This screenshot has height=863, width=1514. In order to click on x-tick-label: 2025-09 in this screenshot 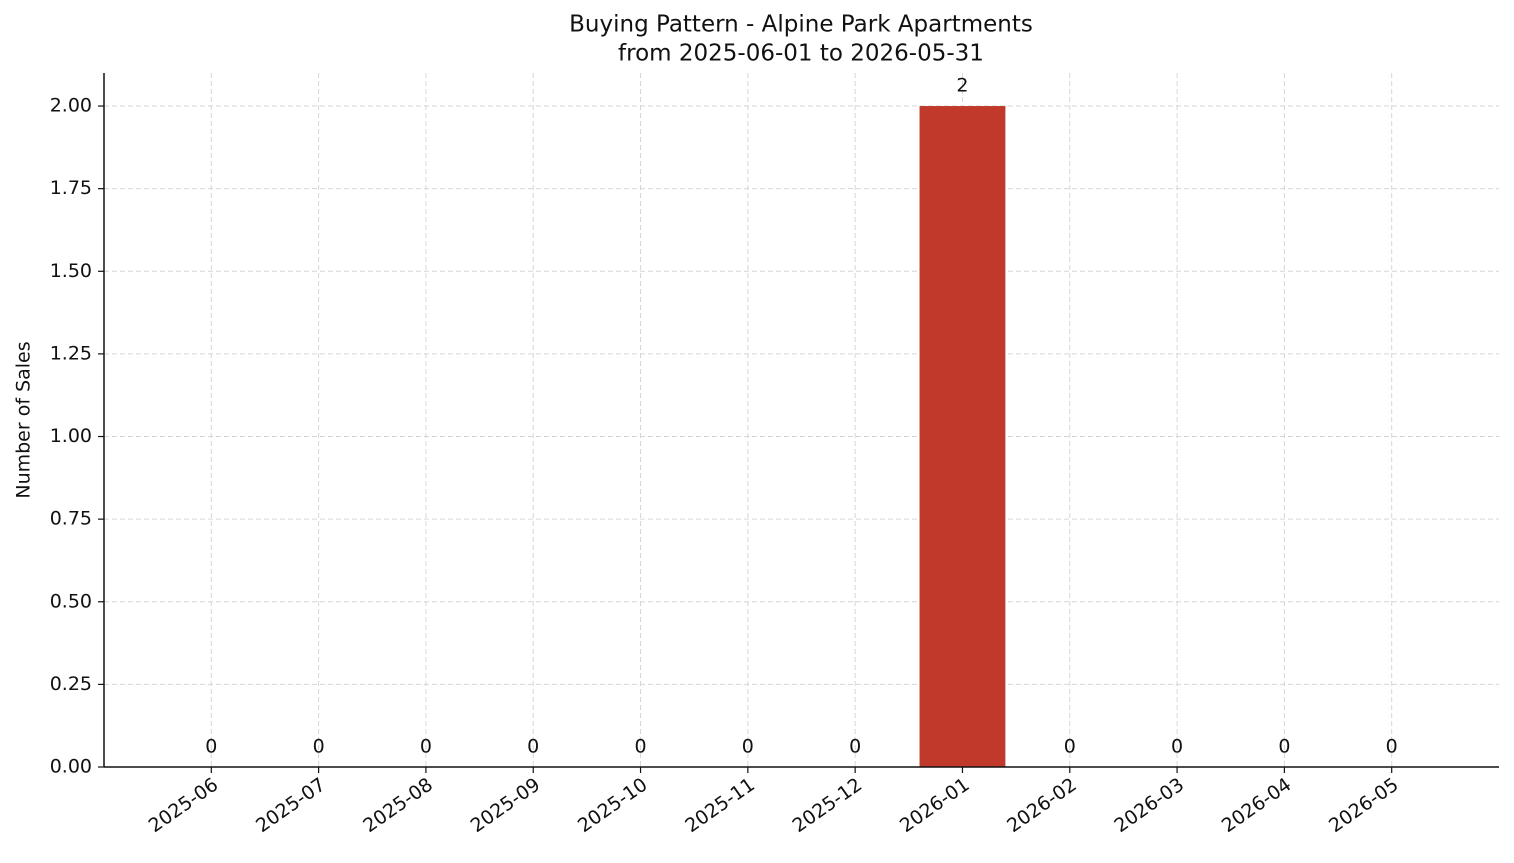, I will do `click(506, 806)`.